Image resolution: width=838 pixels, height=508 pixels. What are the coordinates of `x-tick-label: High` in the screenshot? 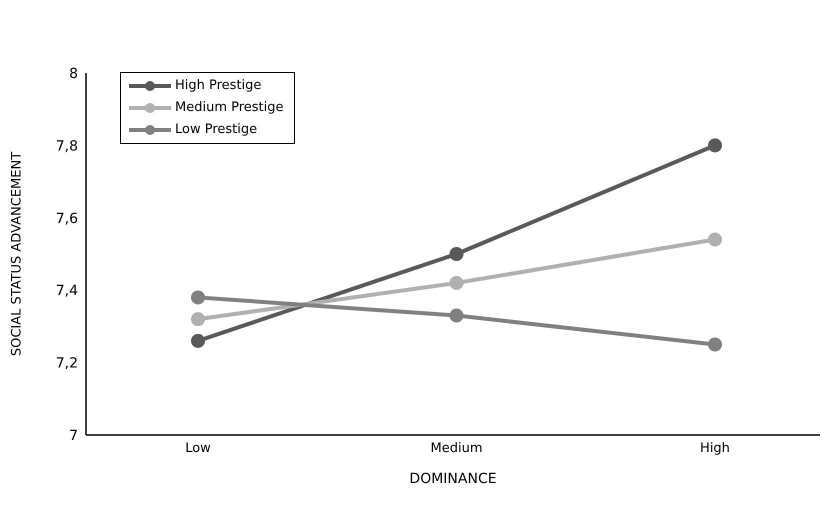 It's located at (715, 448).